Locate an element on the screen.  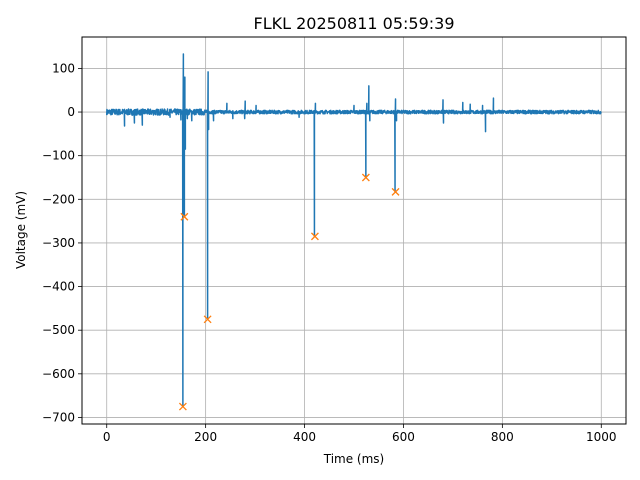
chart-title: FLKL 20250811 05:59:39 is located at coordinates (354, 23).